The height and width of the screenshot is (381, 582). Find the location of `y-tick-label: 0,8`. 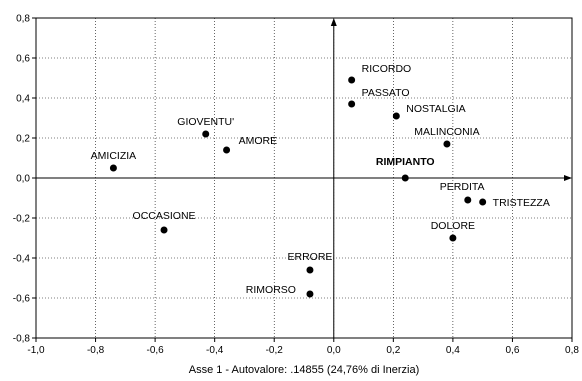

y-tick-label: 0,8 is located at coordinates (23, 19).